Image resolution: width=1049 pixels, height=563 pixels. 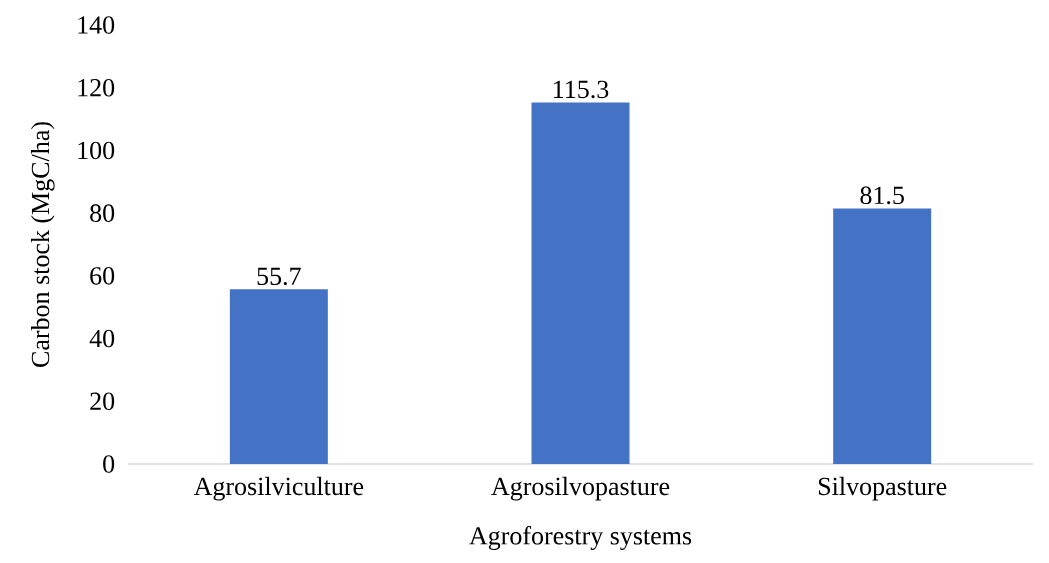 What do you see at coordinates (279, 276) in the screenshot?
I see `data-label: 55.7` at bounding box center [279, 276].